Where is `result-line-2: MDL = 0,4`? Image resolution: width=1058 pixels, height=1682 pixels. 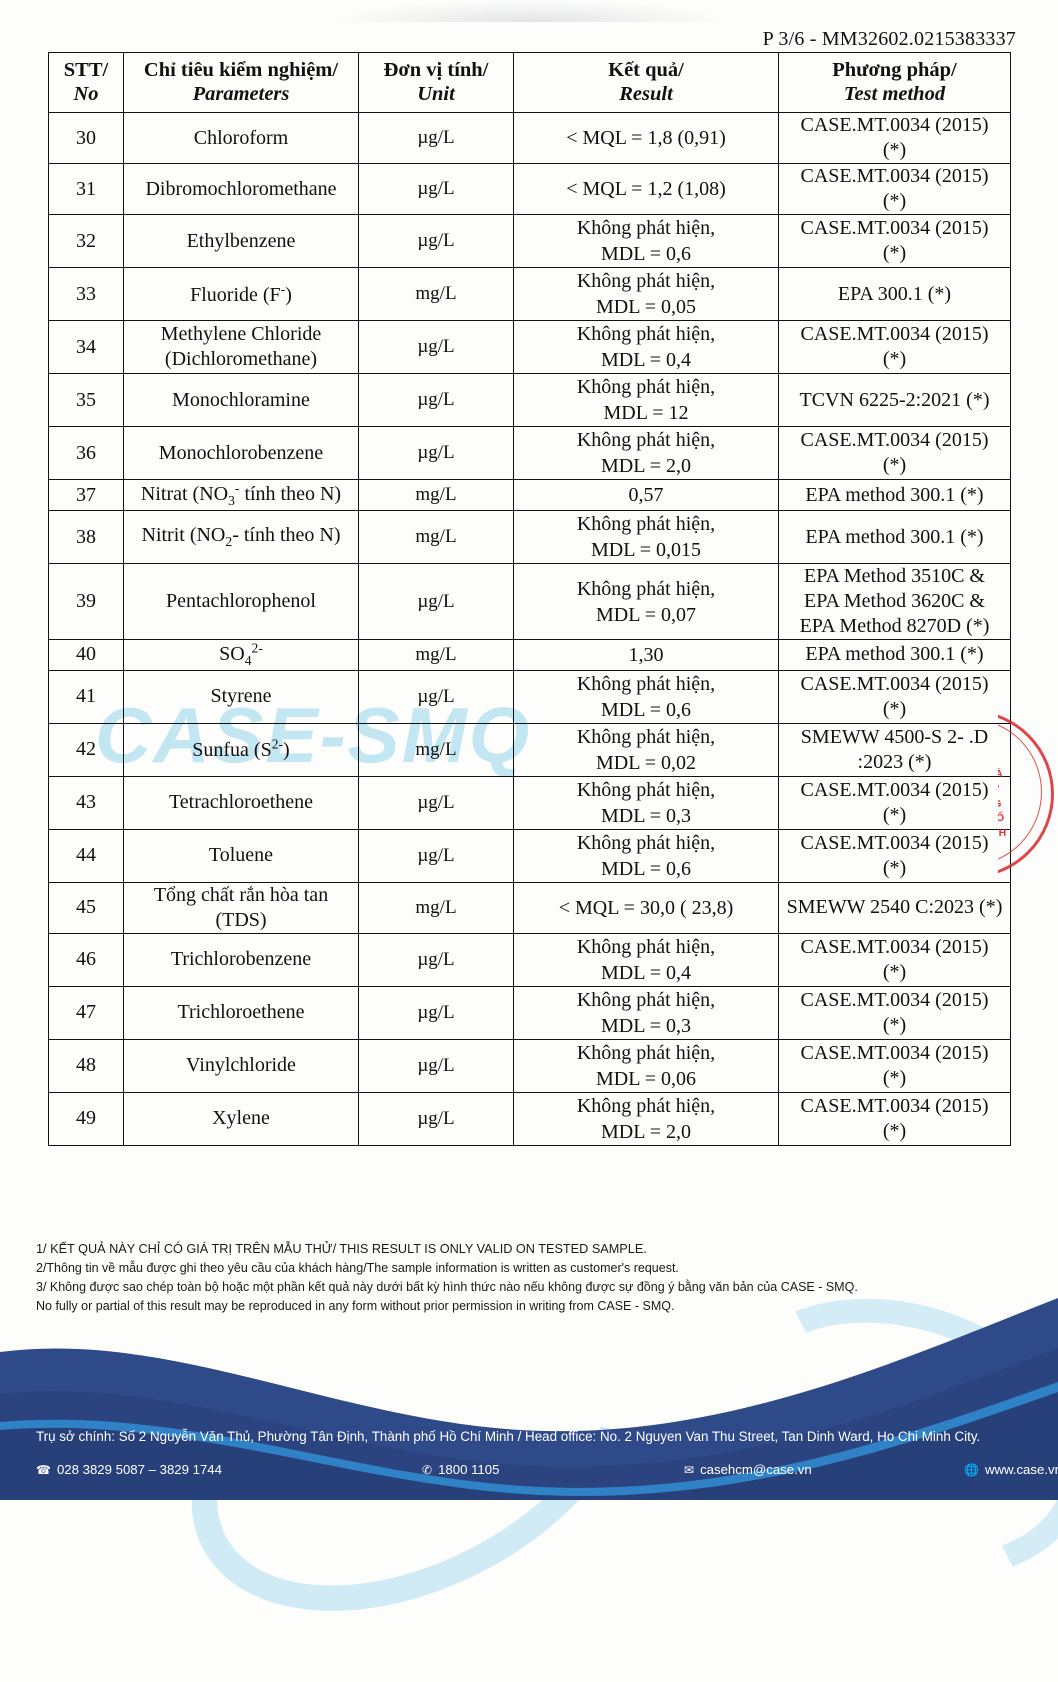 result-line-2: MDL = 0,4 is located at coordinates (646, 972).